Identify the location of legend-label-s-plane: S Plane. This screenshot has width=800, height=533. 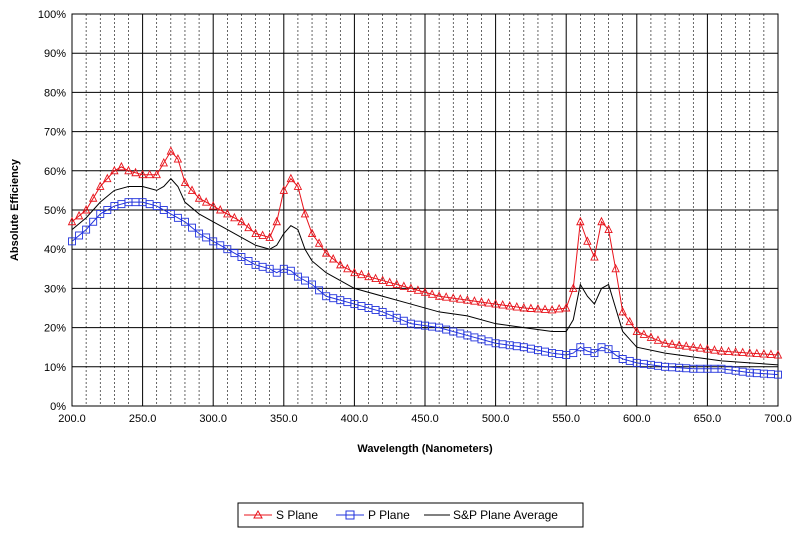
(297, 515).